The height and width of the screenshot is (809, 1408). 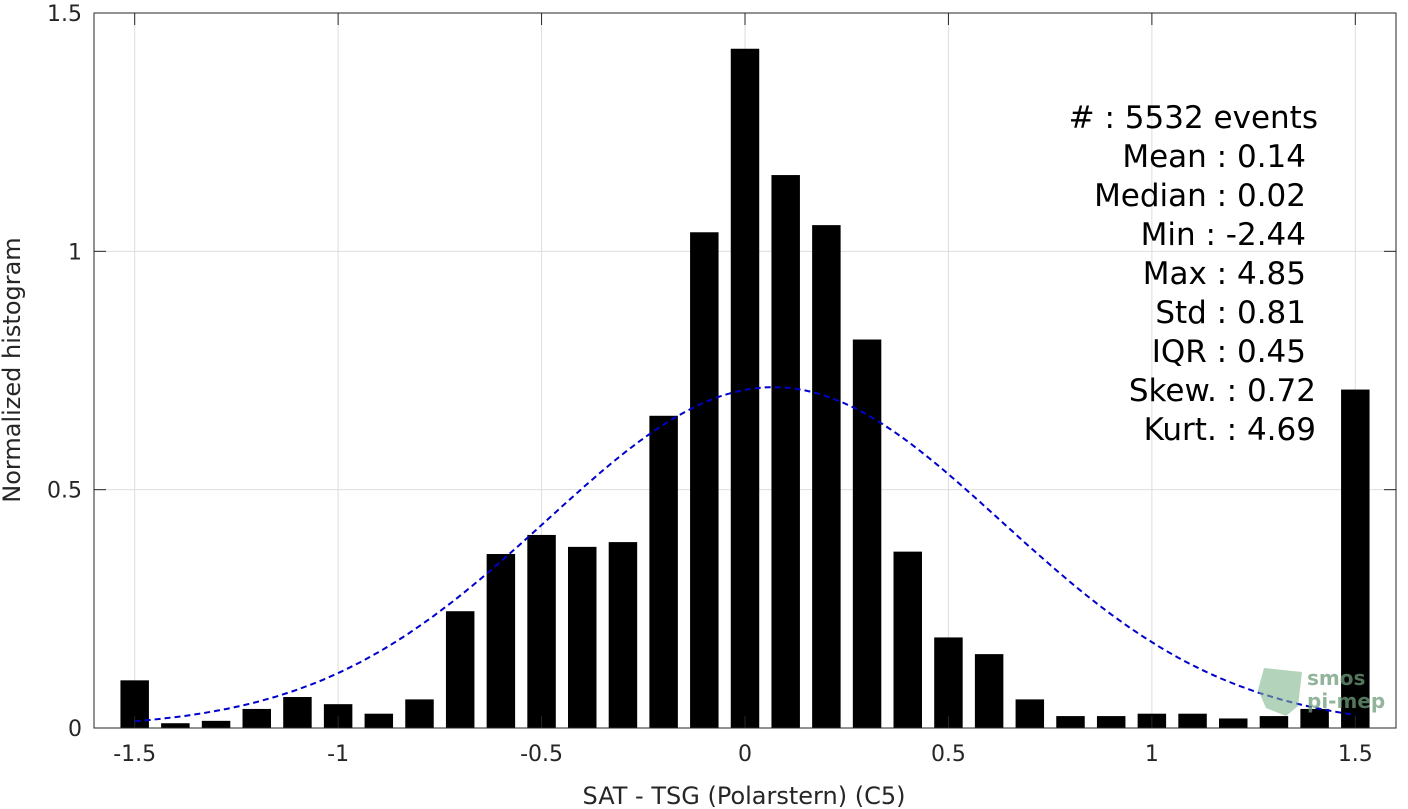 I want to click on x-tick-label: 1, so click(x=1152, y=754).